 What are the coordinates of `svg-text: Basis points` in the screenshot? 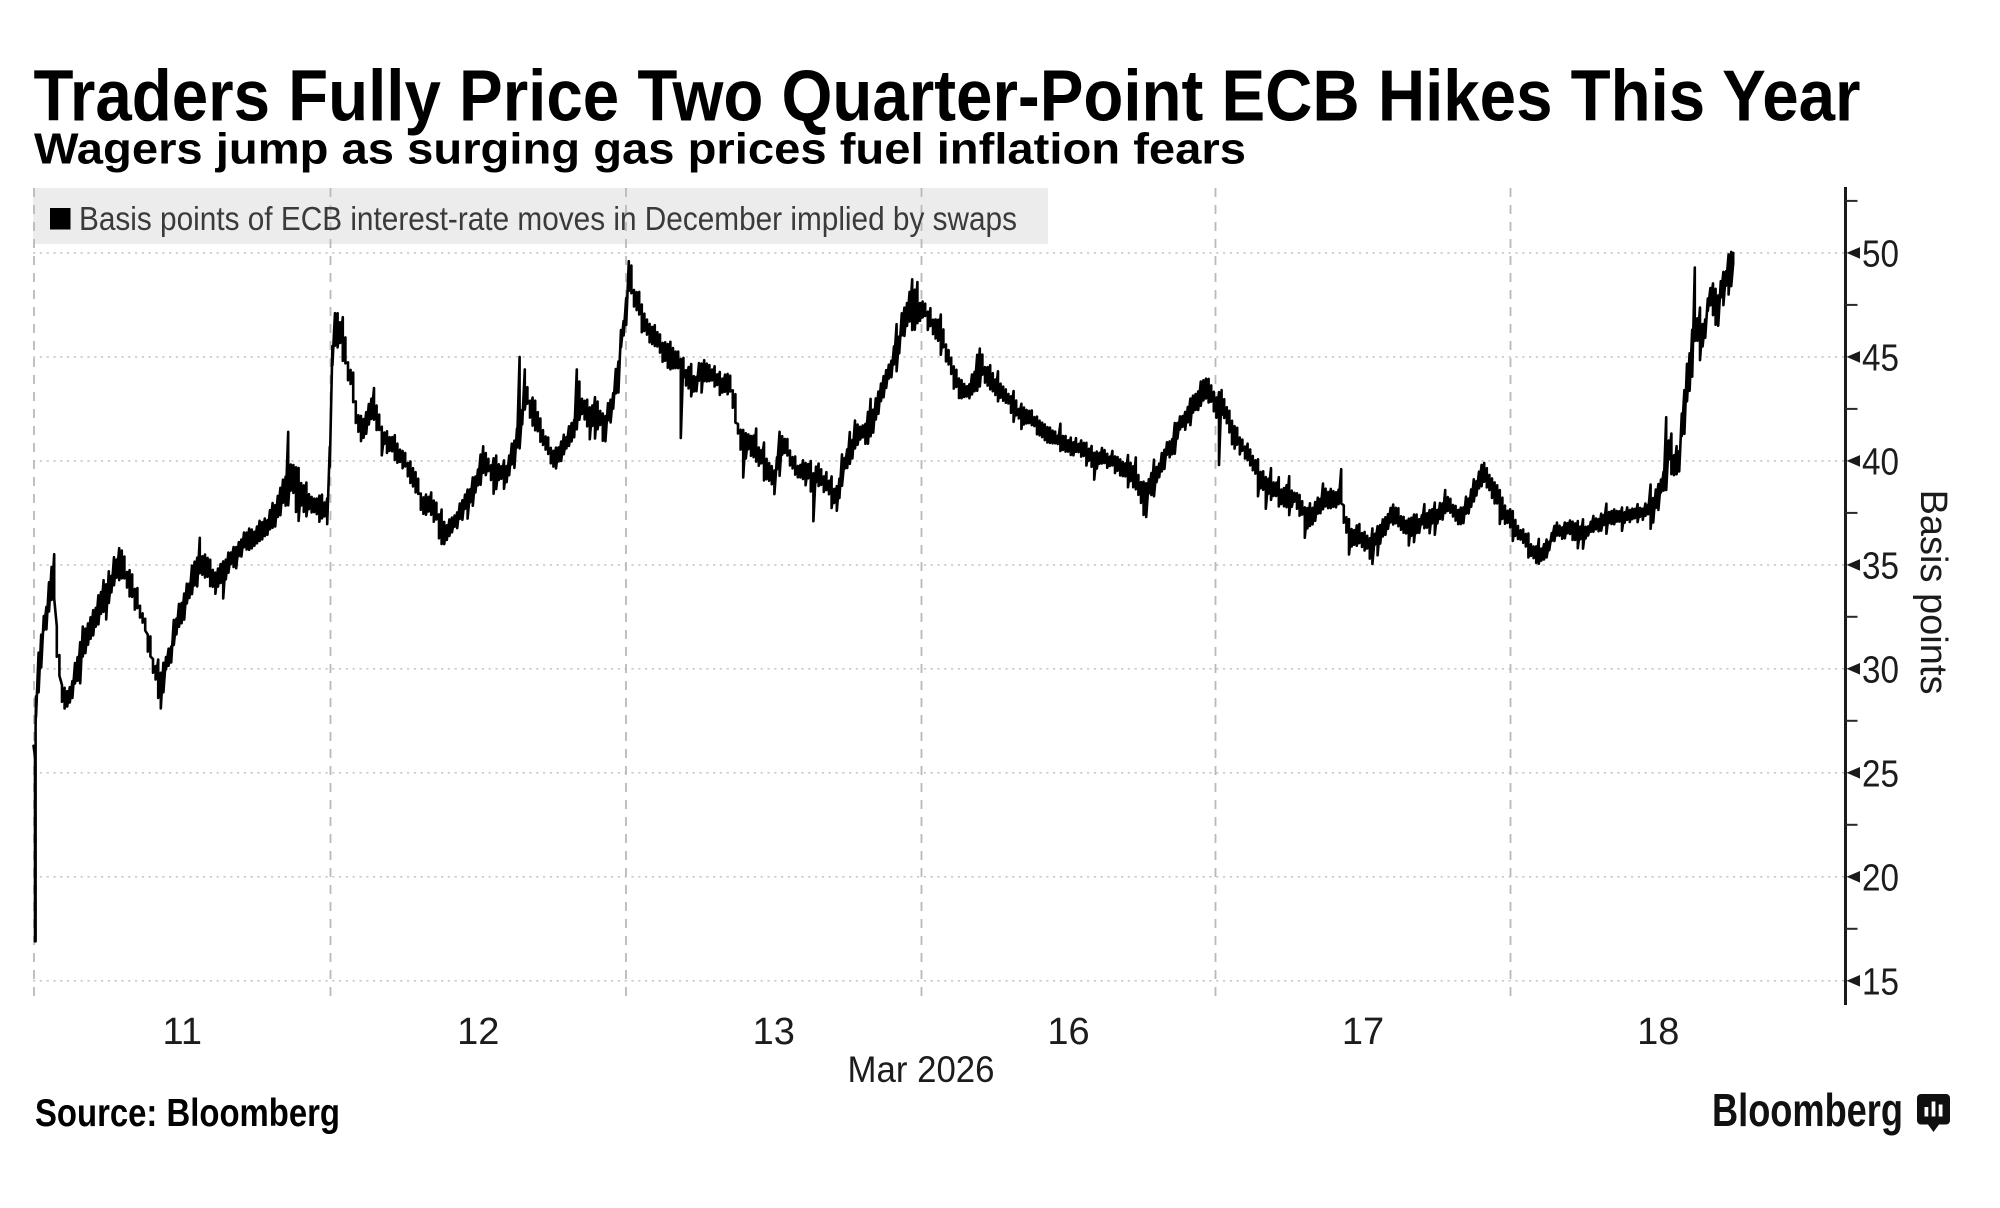 It's located at (1933, 592).